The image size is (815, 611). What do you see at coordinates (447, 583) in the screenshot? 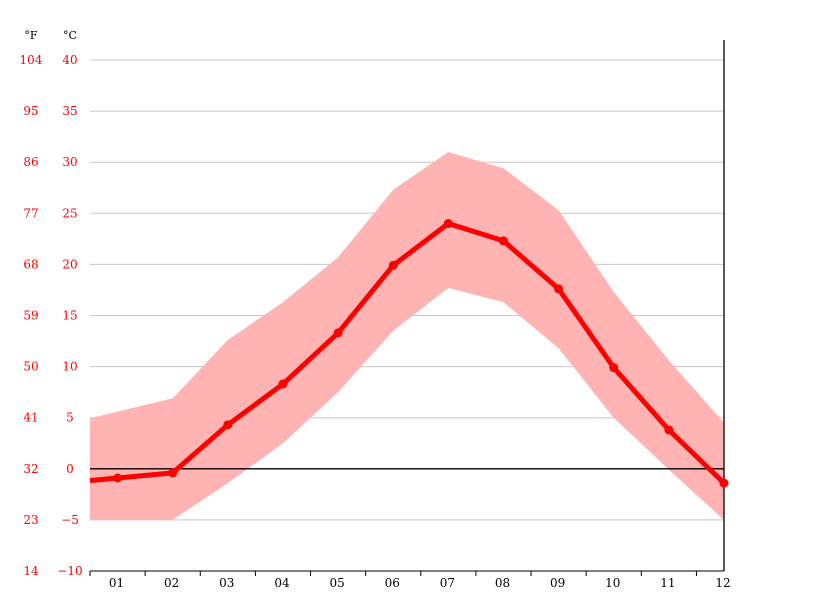
I see `x-tick-label: 07` at bounding box center [447, 583].